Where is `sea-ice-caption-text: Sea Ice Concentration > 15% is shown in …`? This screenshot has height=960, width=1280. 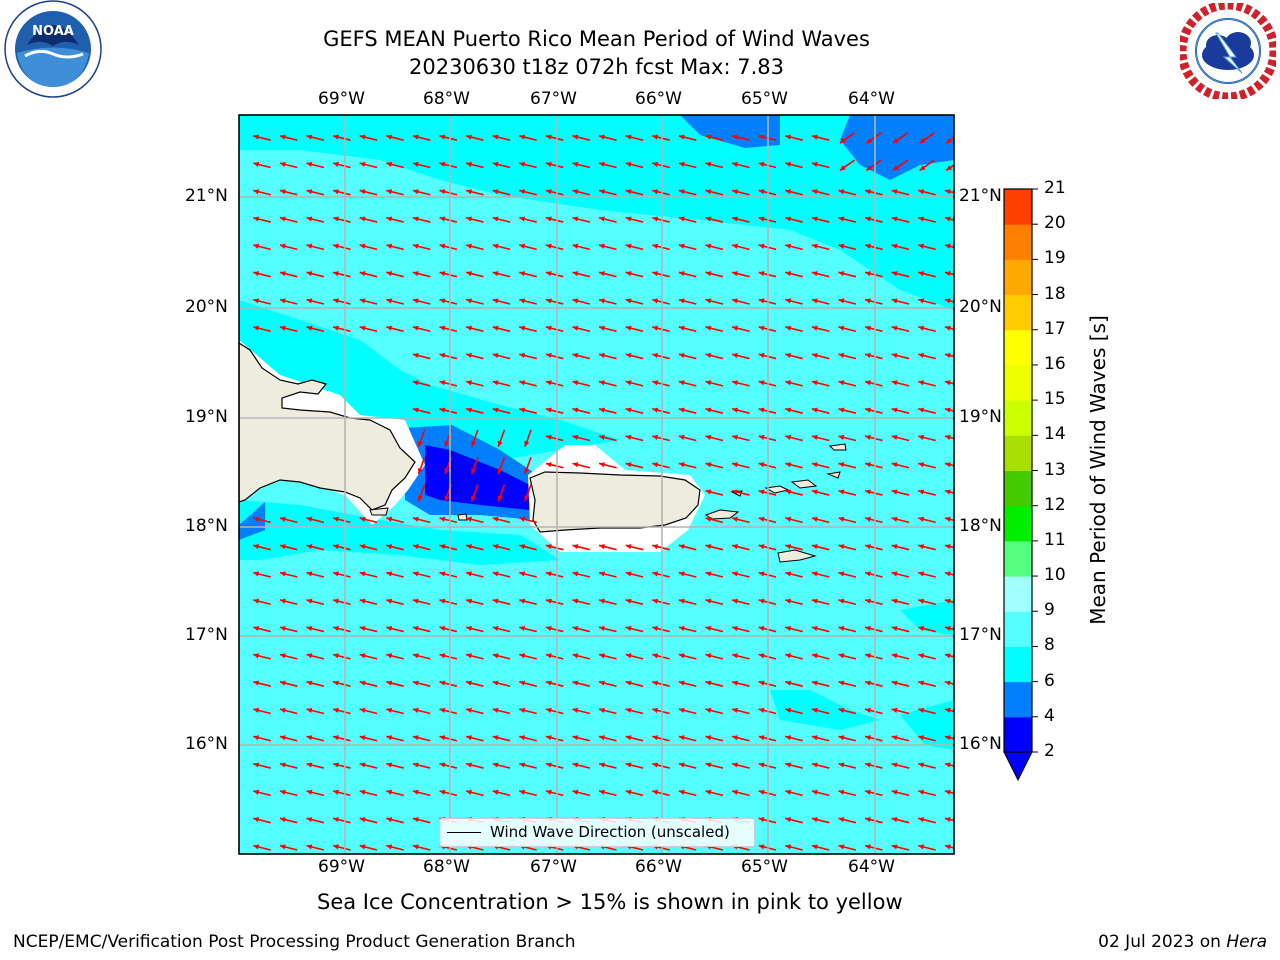 sea-ice-caption-text: Sea Ice Concentration > 15% is shown in … is located at coordinates (610, 902).